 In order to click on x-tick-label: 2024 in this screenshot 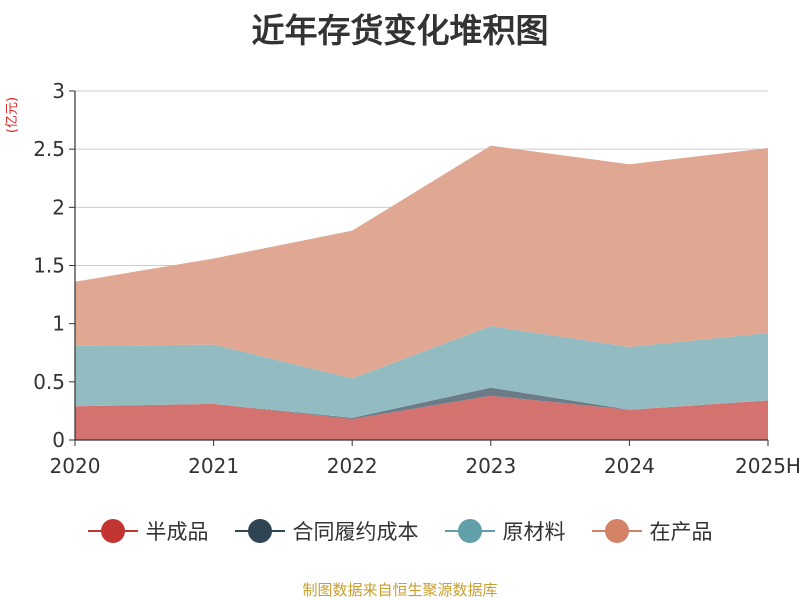, I will do `click(629, 466)`.